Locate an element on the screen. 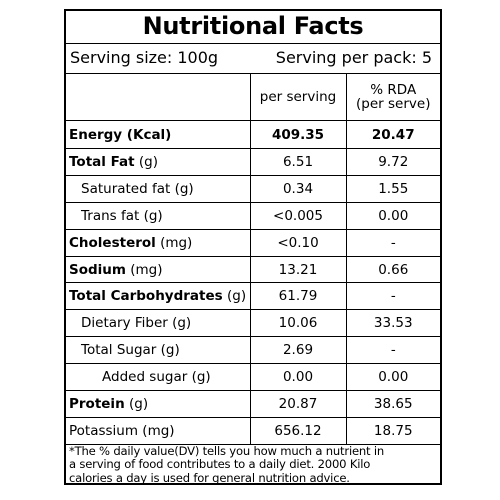 This screenshot has width=500, height=500. table-row-dietary-fiber: Dietary Fiber (g) 10.06 33.53 is located at coordinates (253, 323).